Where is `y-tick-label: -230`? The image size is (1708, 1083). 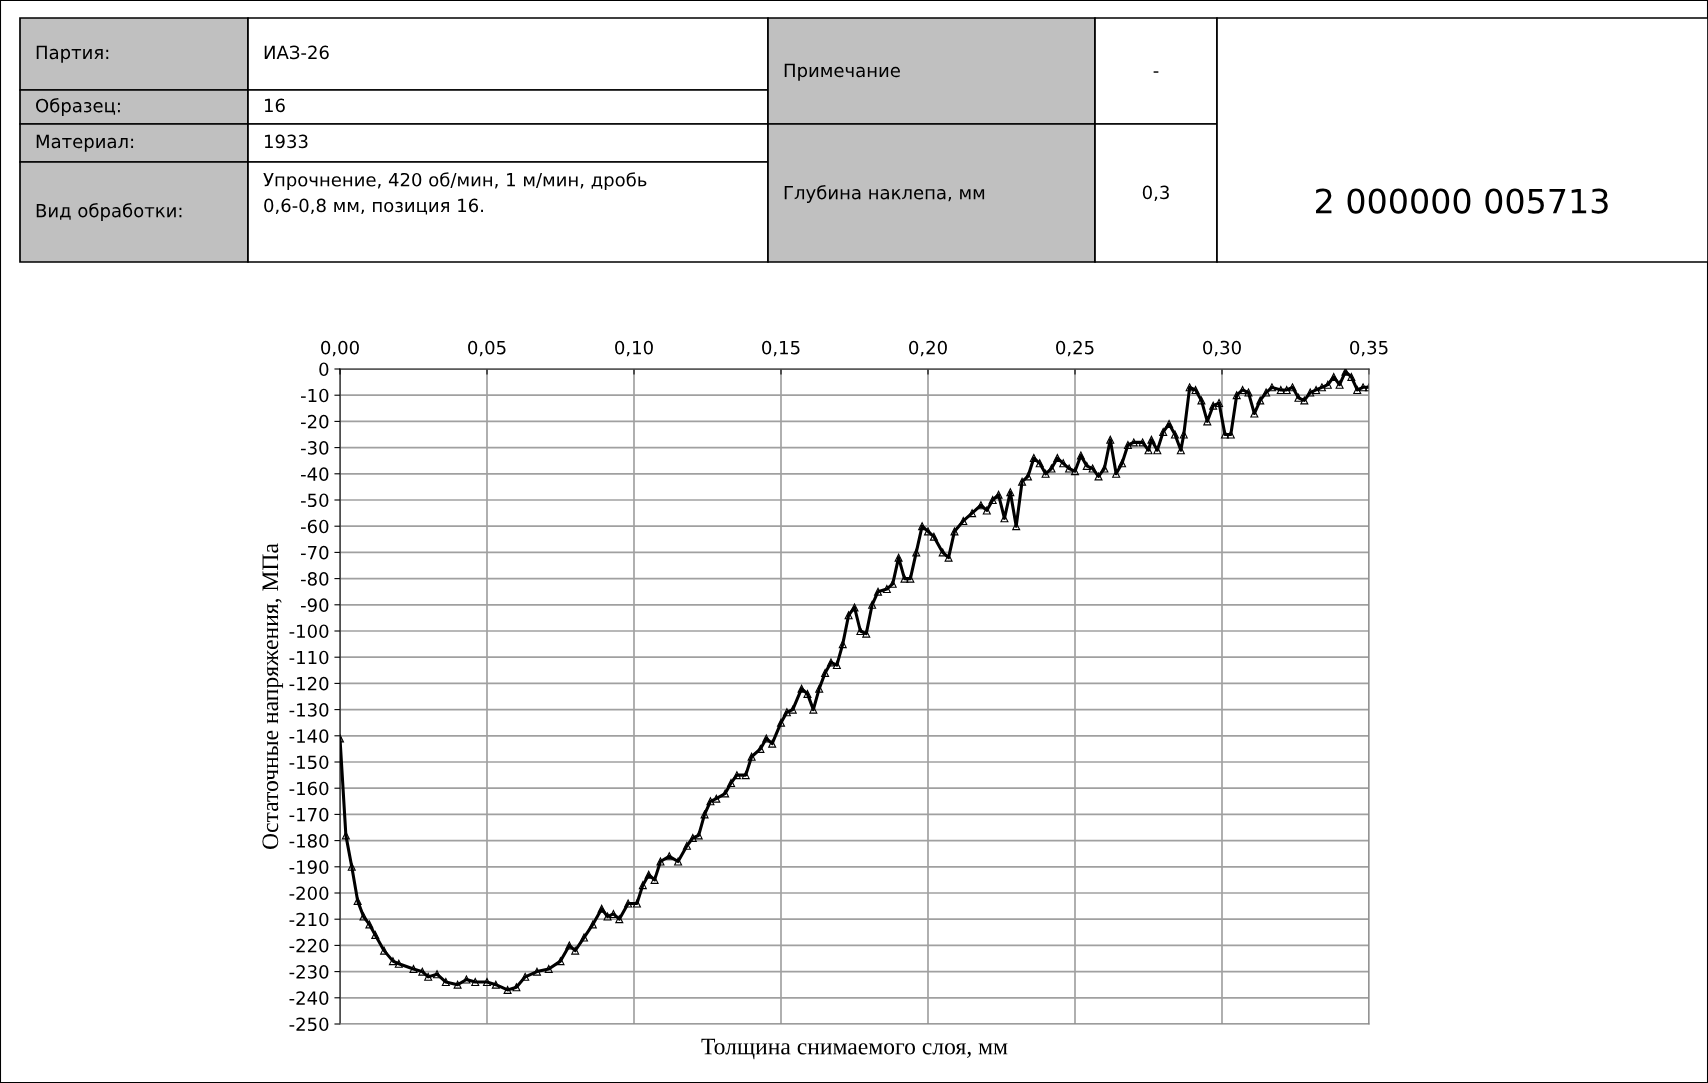
y-tick-label: -230 is located at coordinates (309, 972).